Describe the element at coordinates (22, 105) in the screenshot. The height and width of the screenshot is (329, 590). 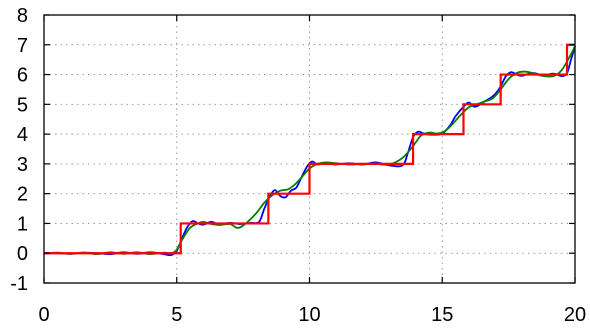
I see `y-tick-label: 5` at that location.